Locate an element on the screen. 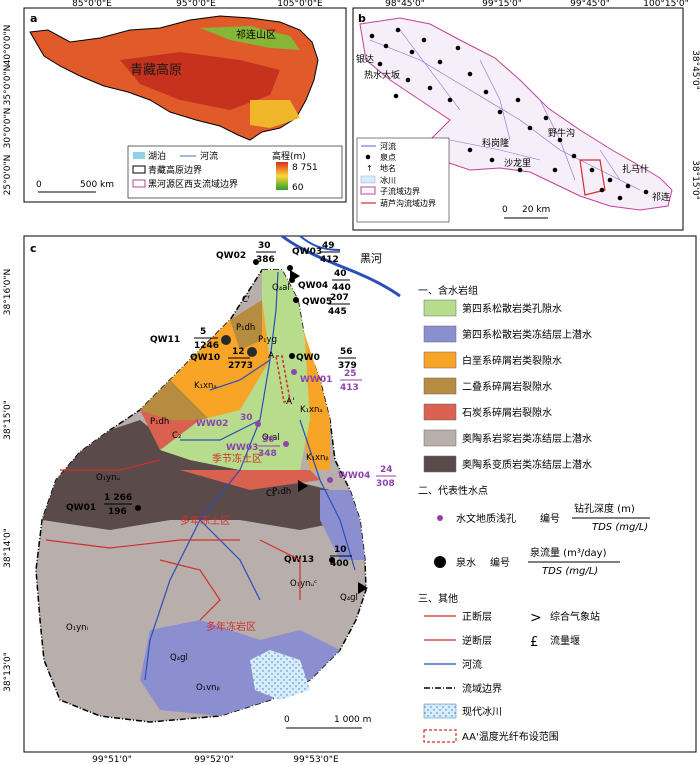 The width and height of the screenshot is (700, 765). scale-a-zero: 0 is located at coordinates (39, 185).